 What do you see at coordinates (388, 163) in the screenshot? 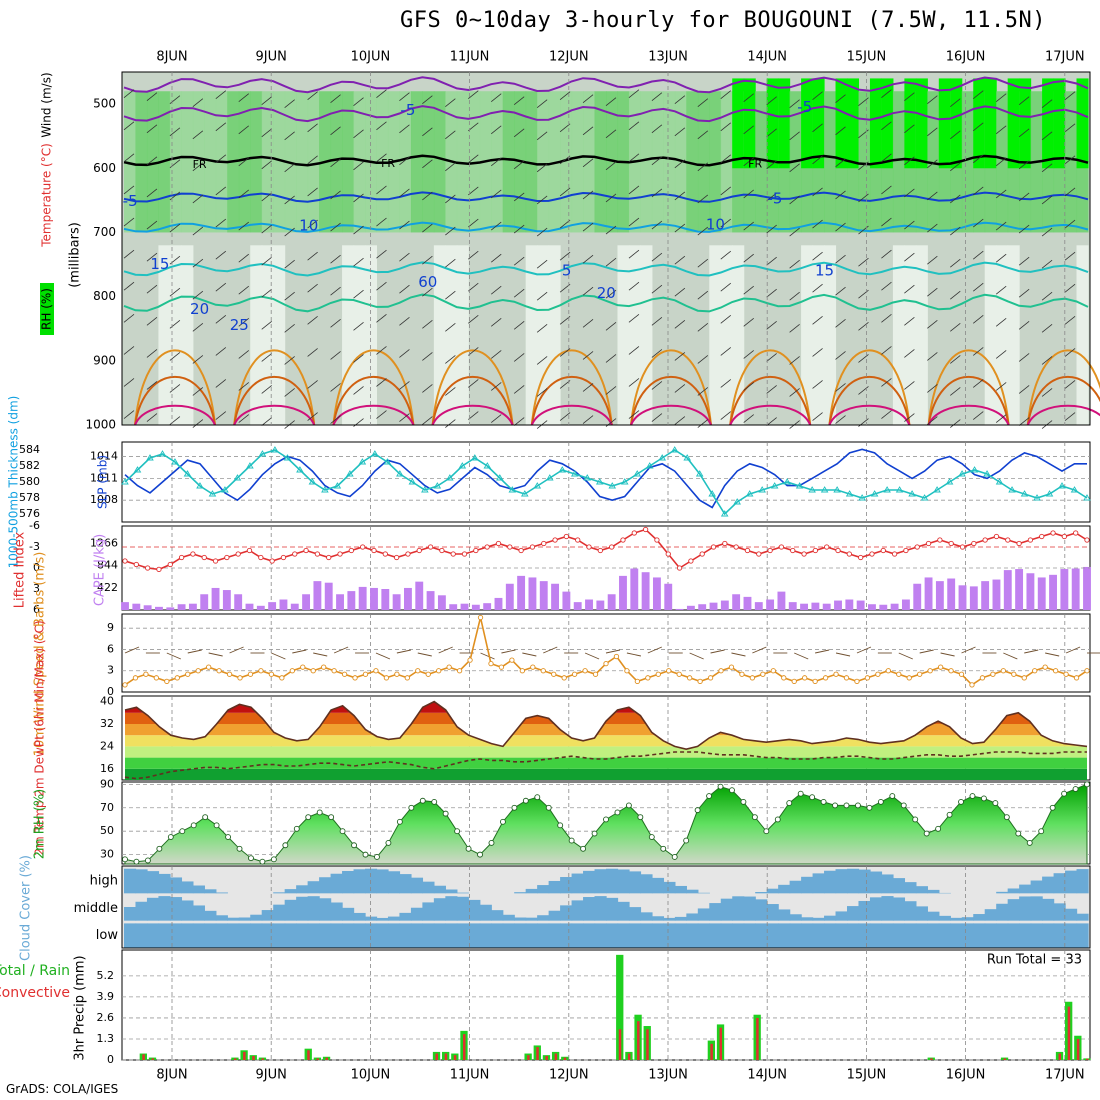
I see `contour-label: FR` at bounding box center [388, 163].